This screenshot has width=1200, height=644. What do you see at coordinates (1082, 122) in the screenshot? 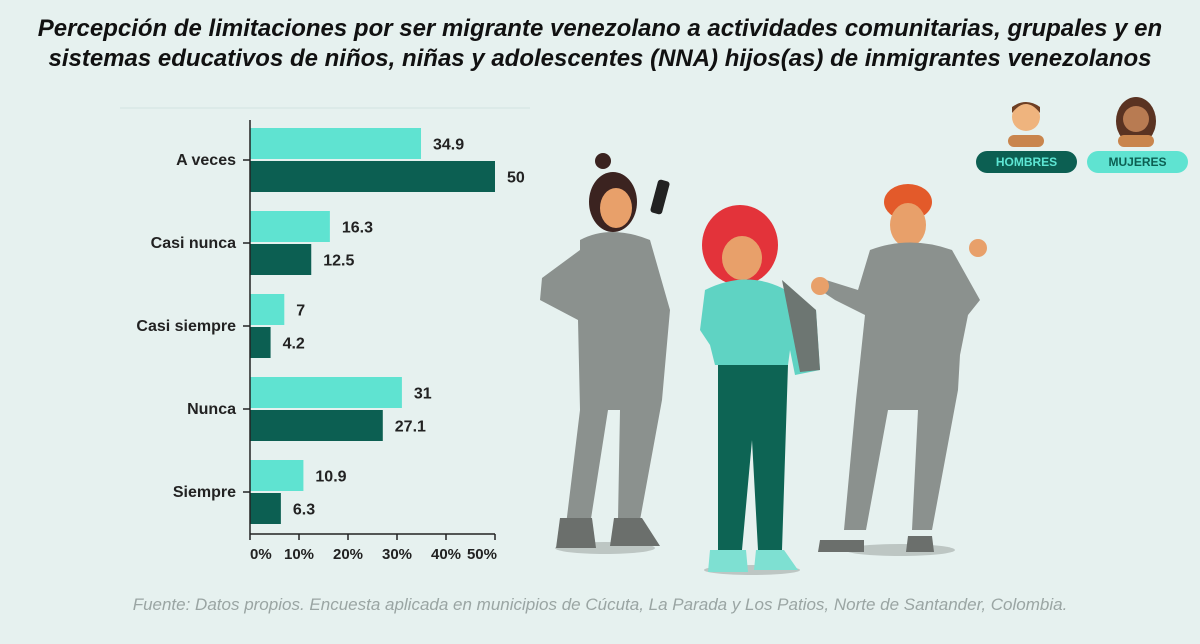
I see `avatars` at bounding box center [1082, 122].